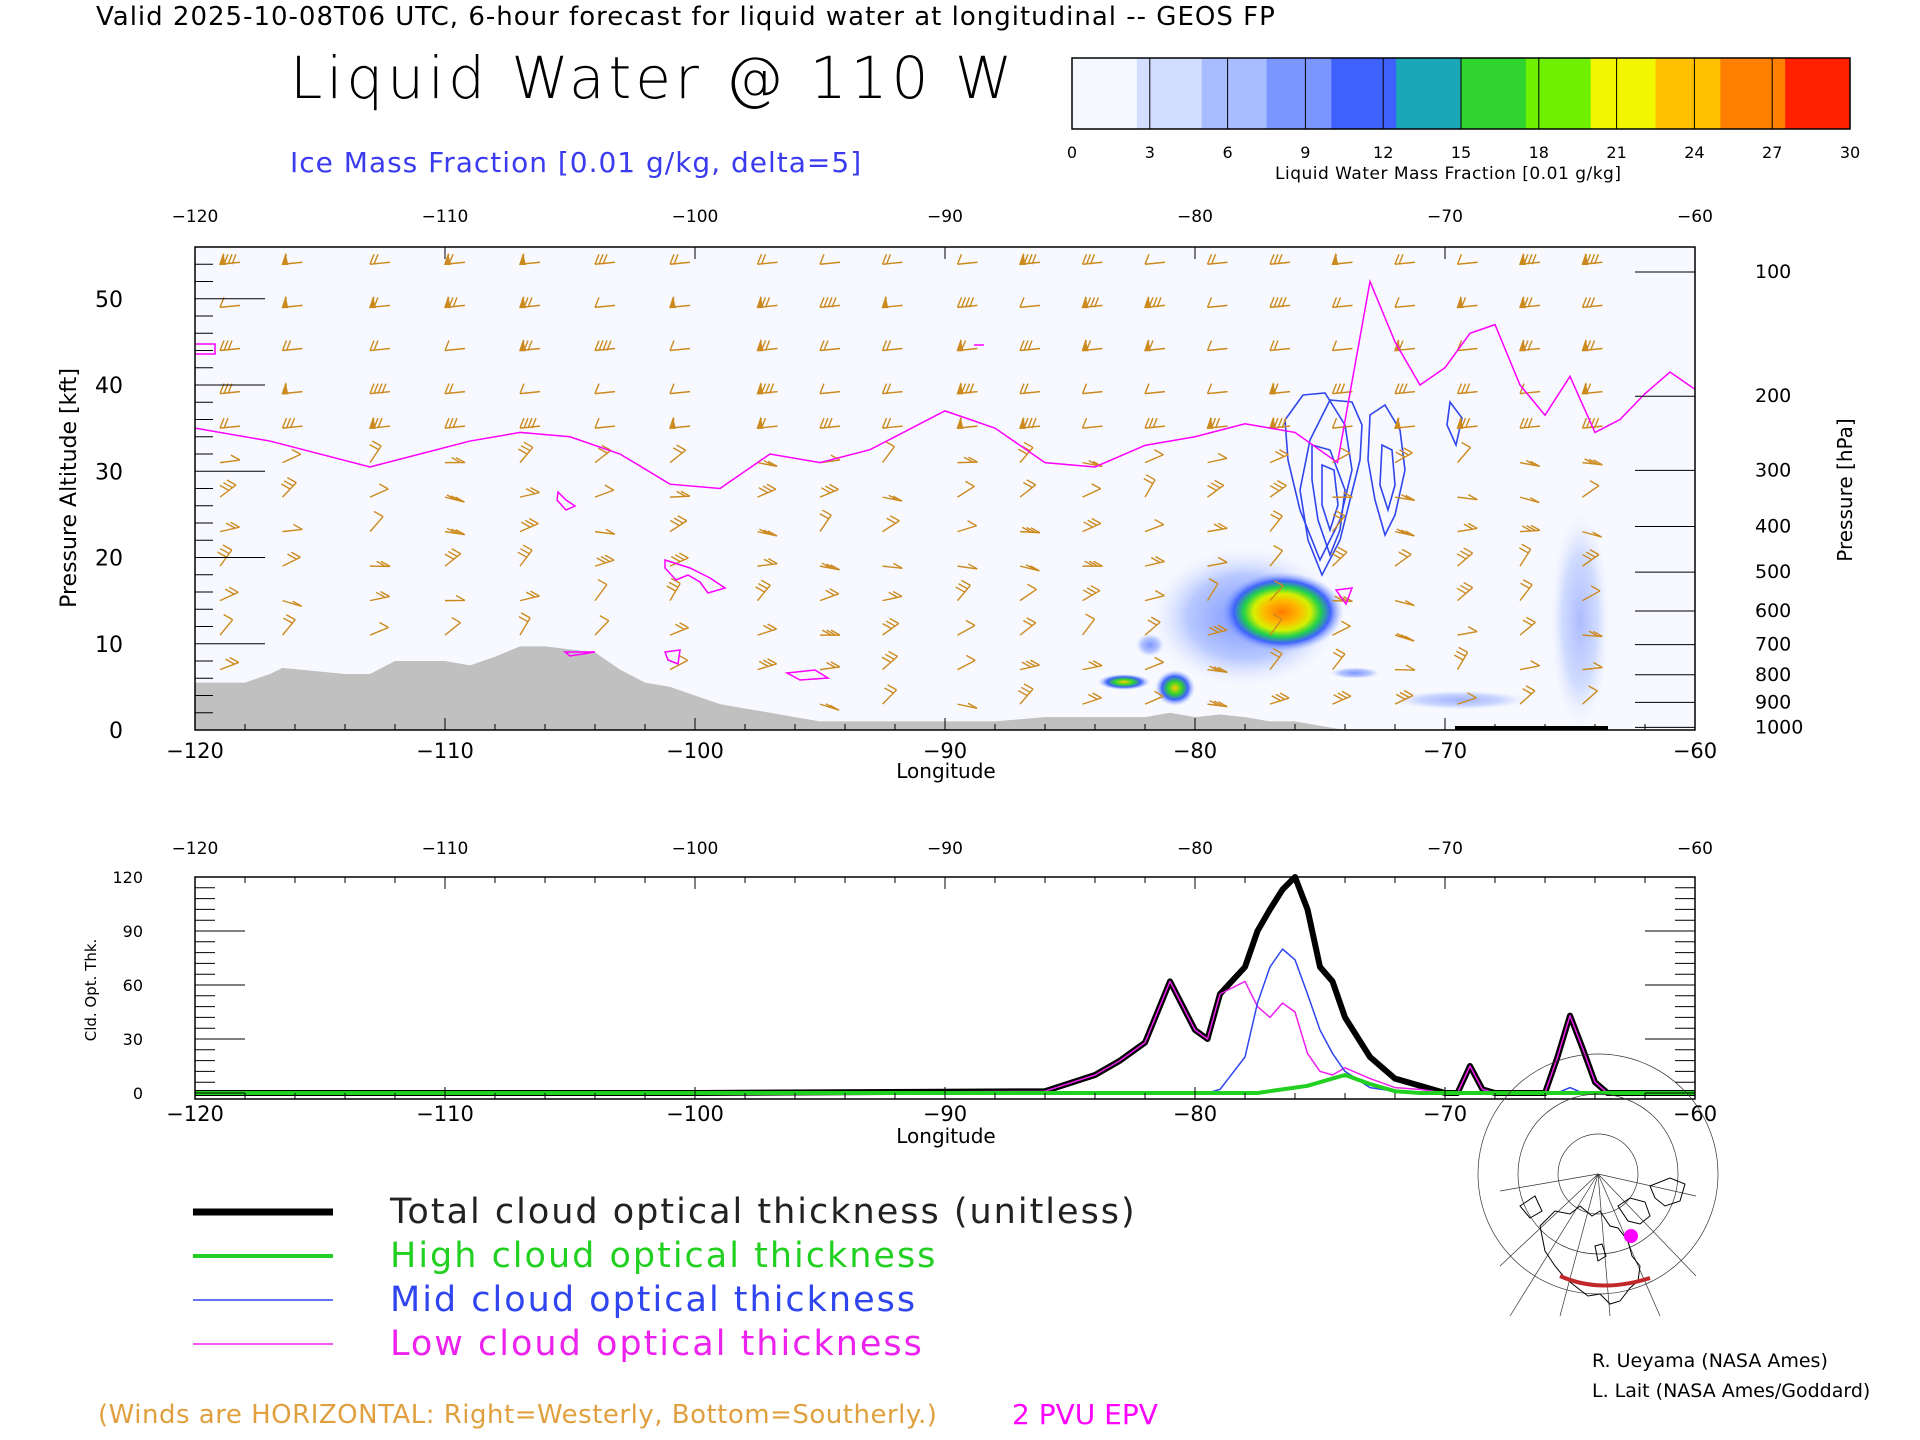 This screenshot has width=1920, height=1440. Describe the element at coordinates (1355, 673) in the screenshot. I see `liquid-water-cell-74W` at that location.